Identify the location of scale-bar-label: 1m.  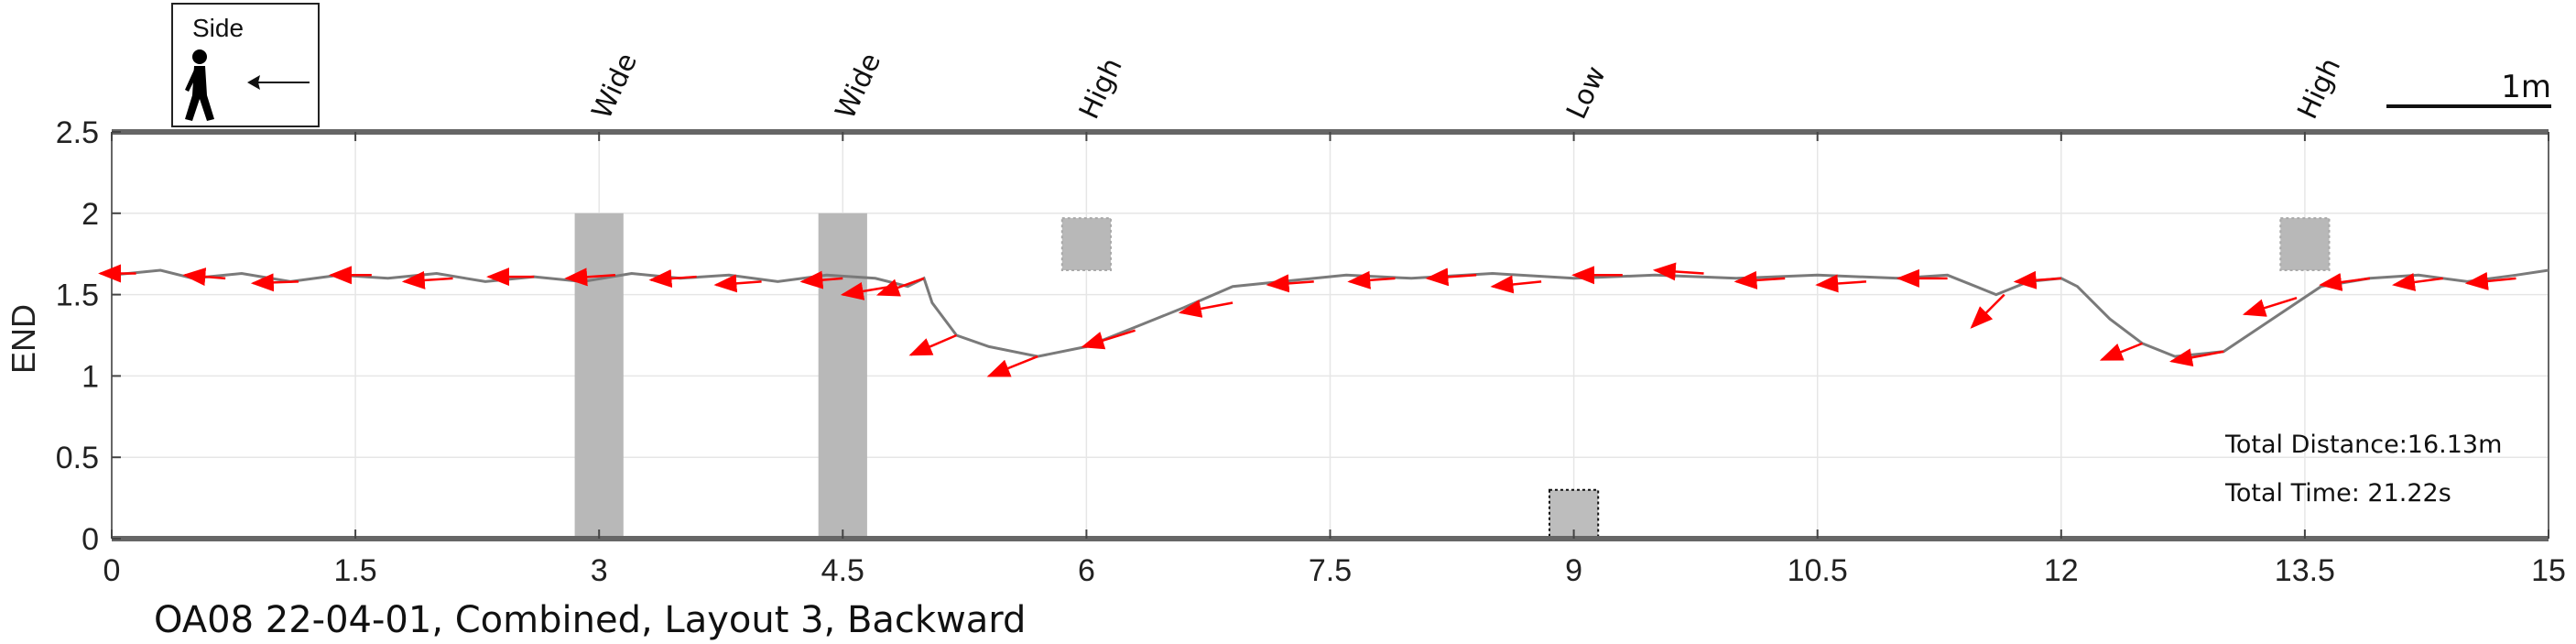
(2526, 87).